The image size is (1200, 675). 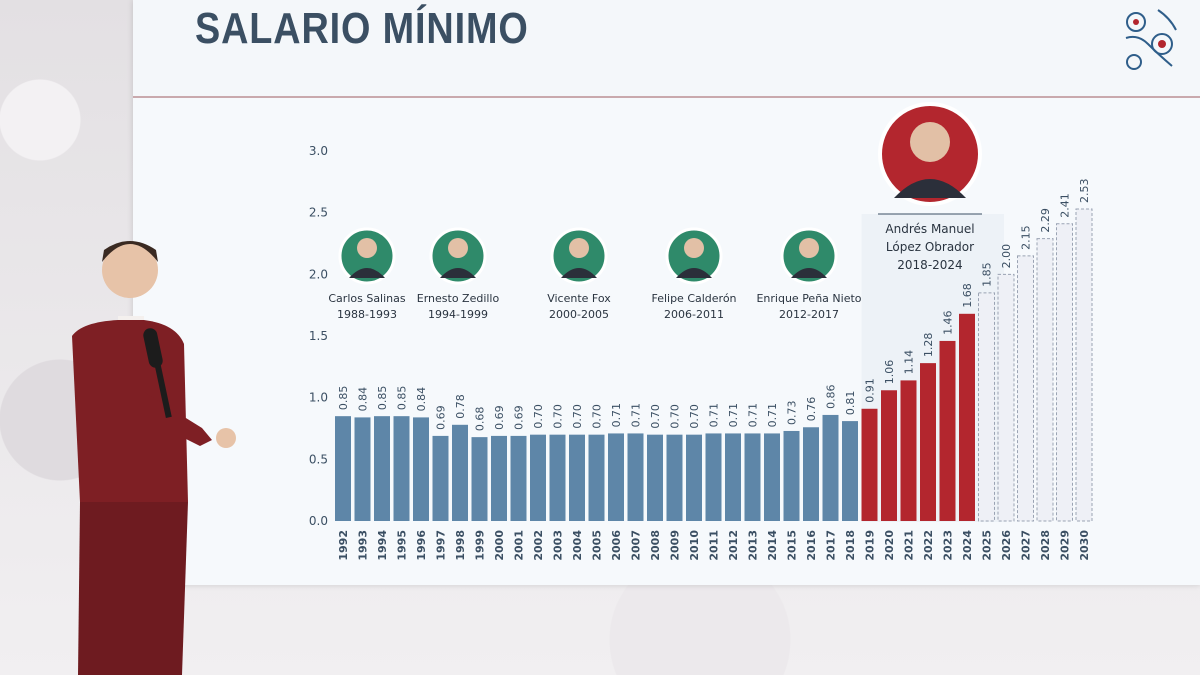 I want to click on x-tick-label-2017: 2017, so click(x=831, y=545).